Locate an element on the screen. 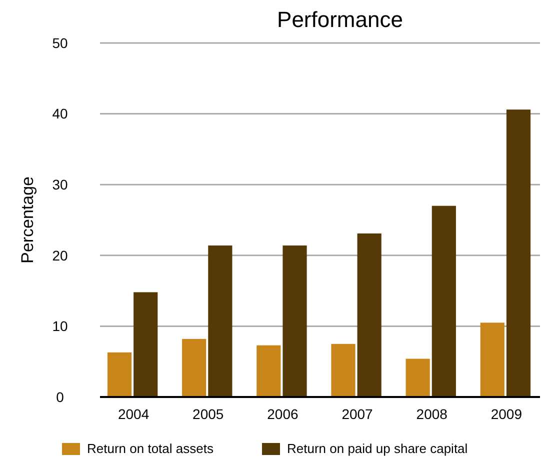 The width and height of the screenshot is (550, 465). y-axis-title: Percentage is located at coordinates (27, 220).